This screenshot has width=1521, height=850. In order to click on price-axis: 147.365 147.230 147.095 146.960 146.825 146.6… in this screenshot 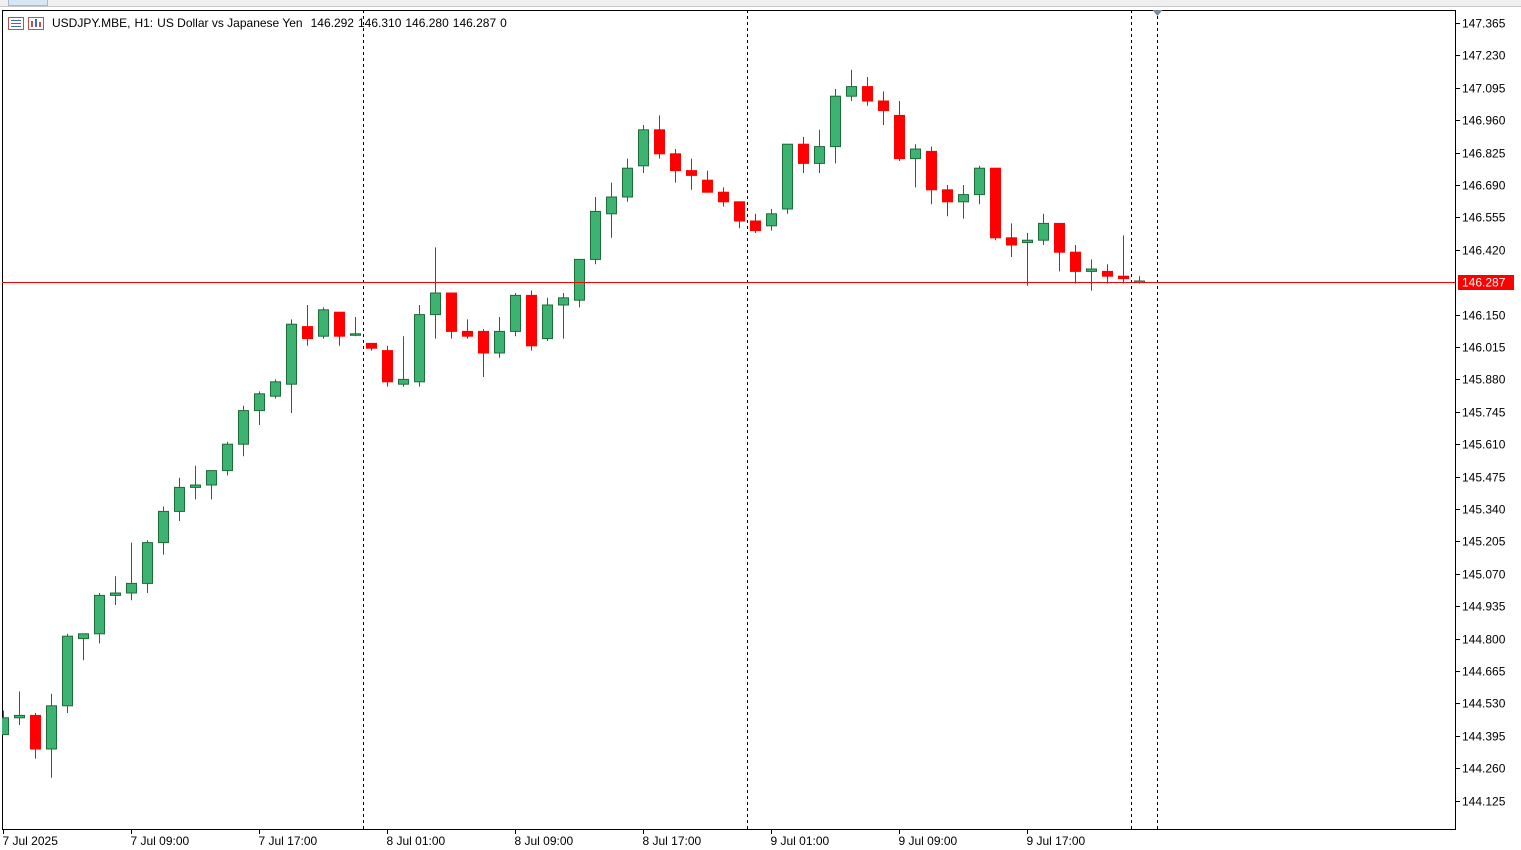, I will do `click(1484, 413)`.